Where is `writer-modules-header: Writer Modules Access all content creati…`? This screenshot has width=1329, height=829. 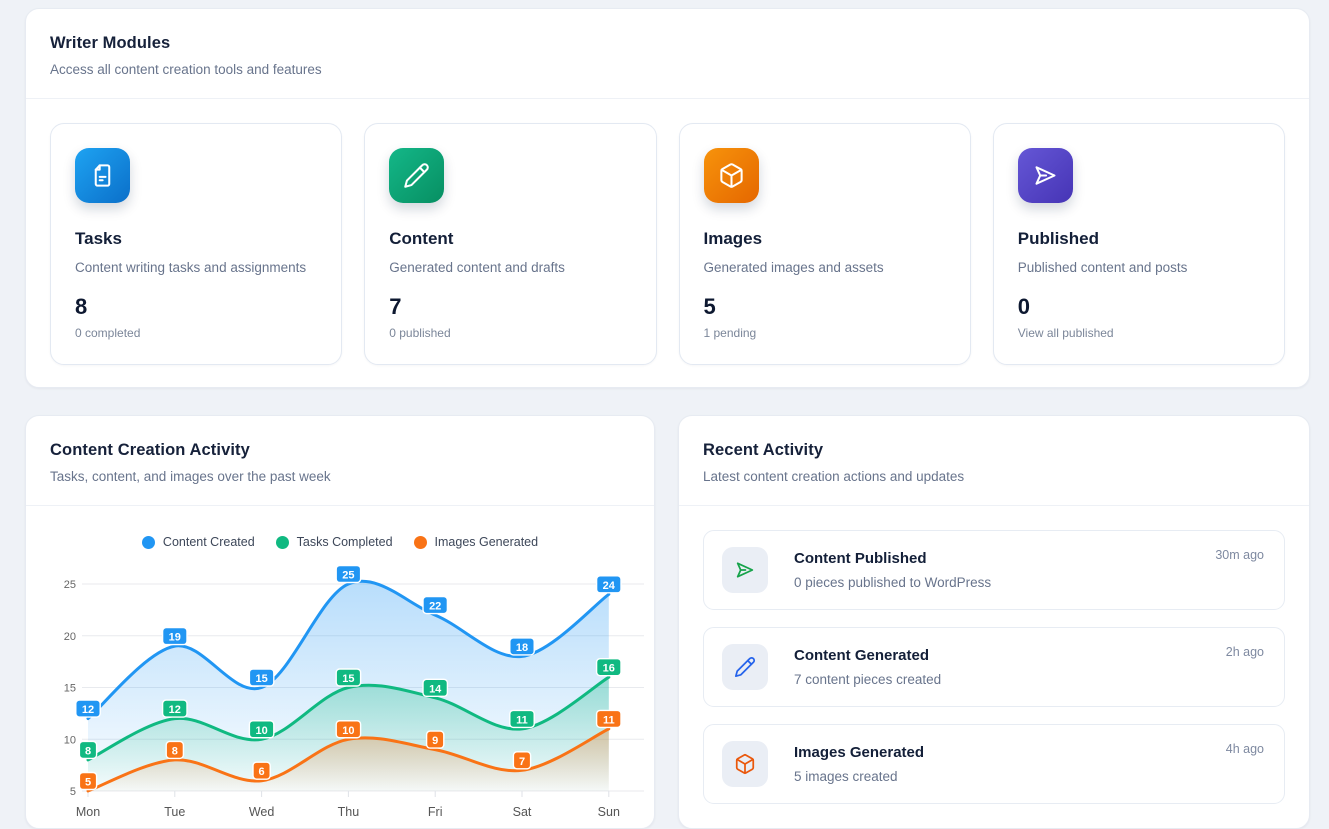 writer-modules-header: Writer Modules Access all content creati… is located at coordinates (667, 54).